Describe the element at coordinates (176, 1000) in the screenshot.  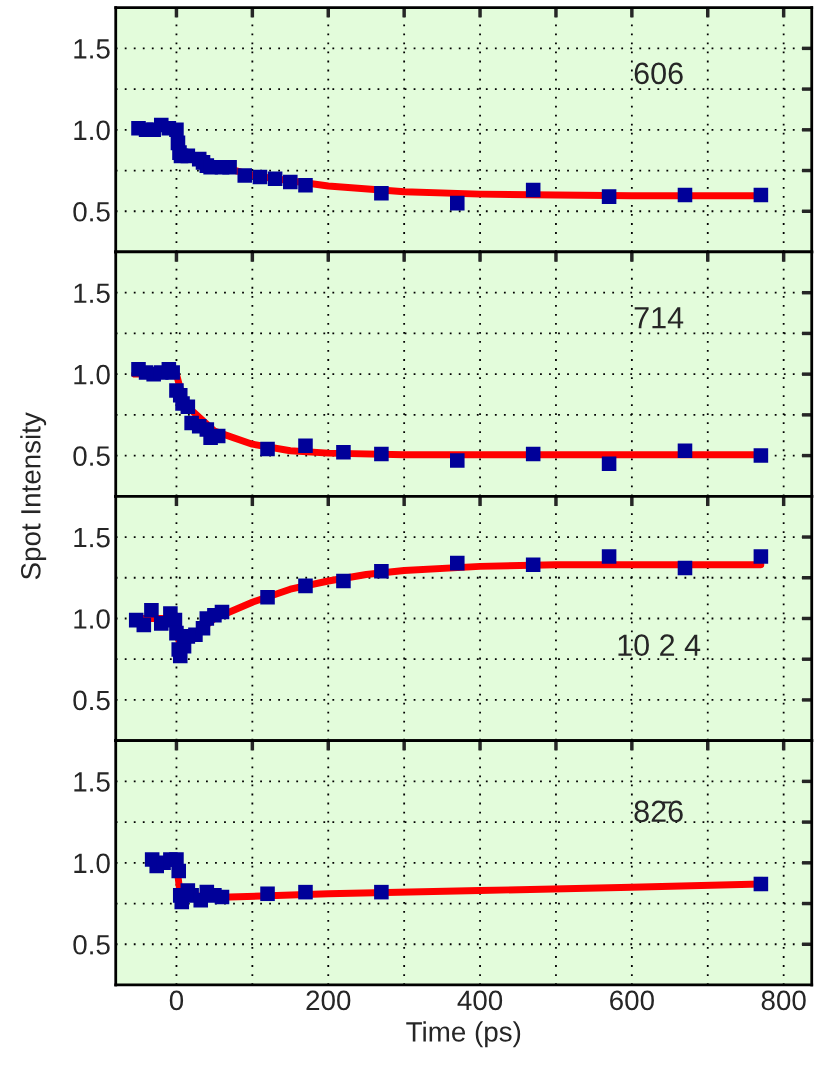
I see `x-tick-label: 0` at that location.